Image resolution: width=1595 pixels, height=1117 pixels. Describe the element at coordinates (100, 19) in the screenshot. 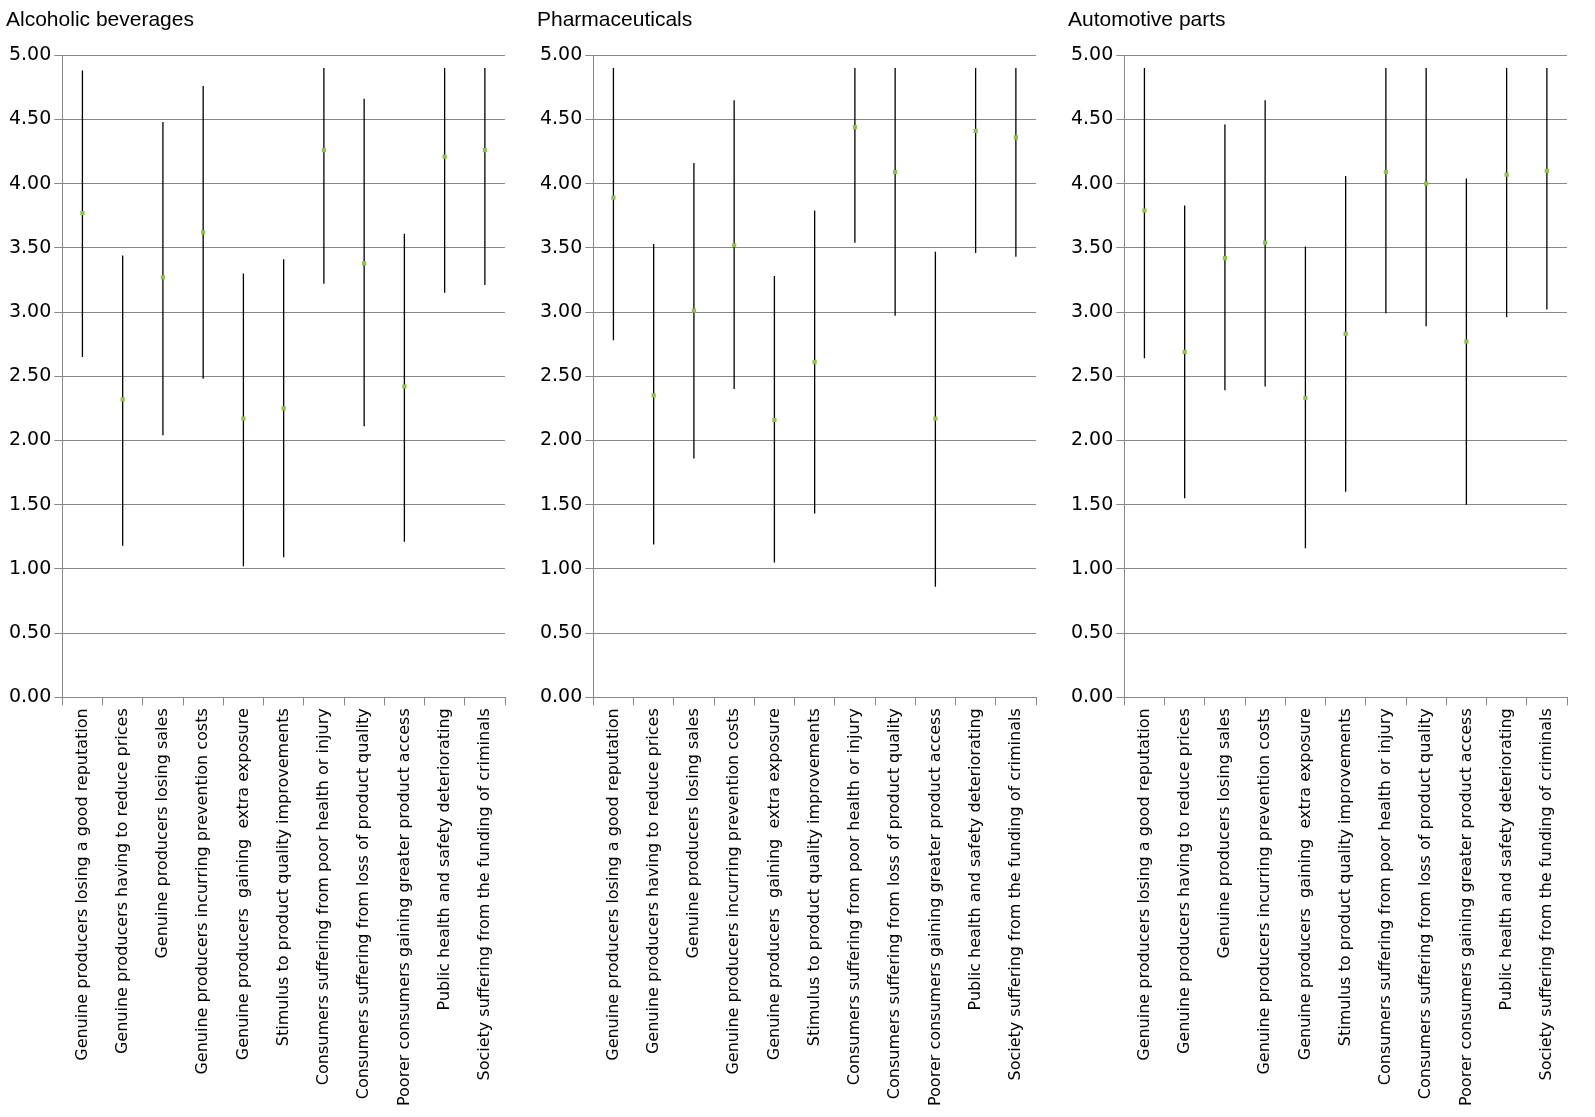

I see `chart-title: Alcoholic beverages` at that location.